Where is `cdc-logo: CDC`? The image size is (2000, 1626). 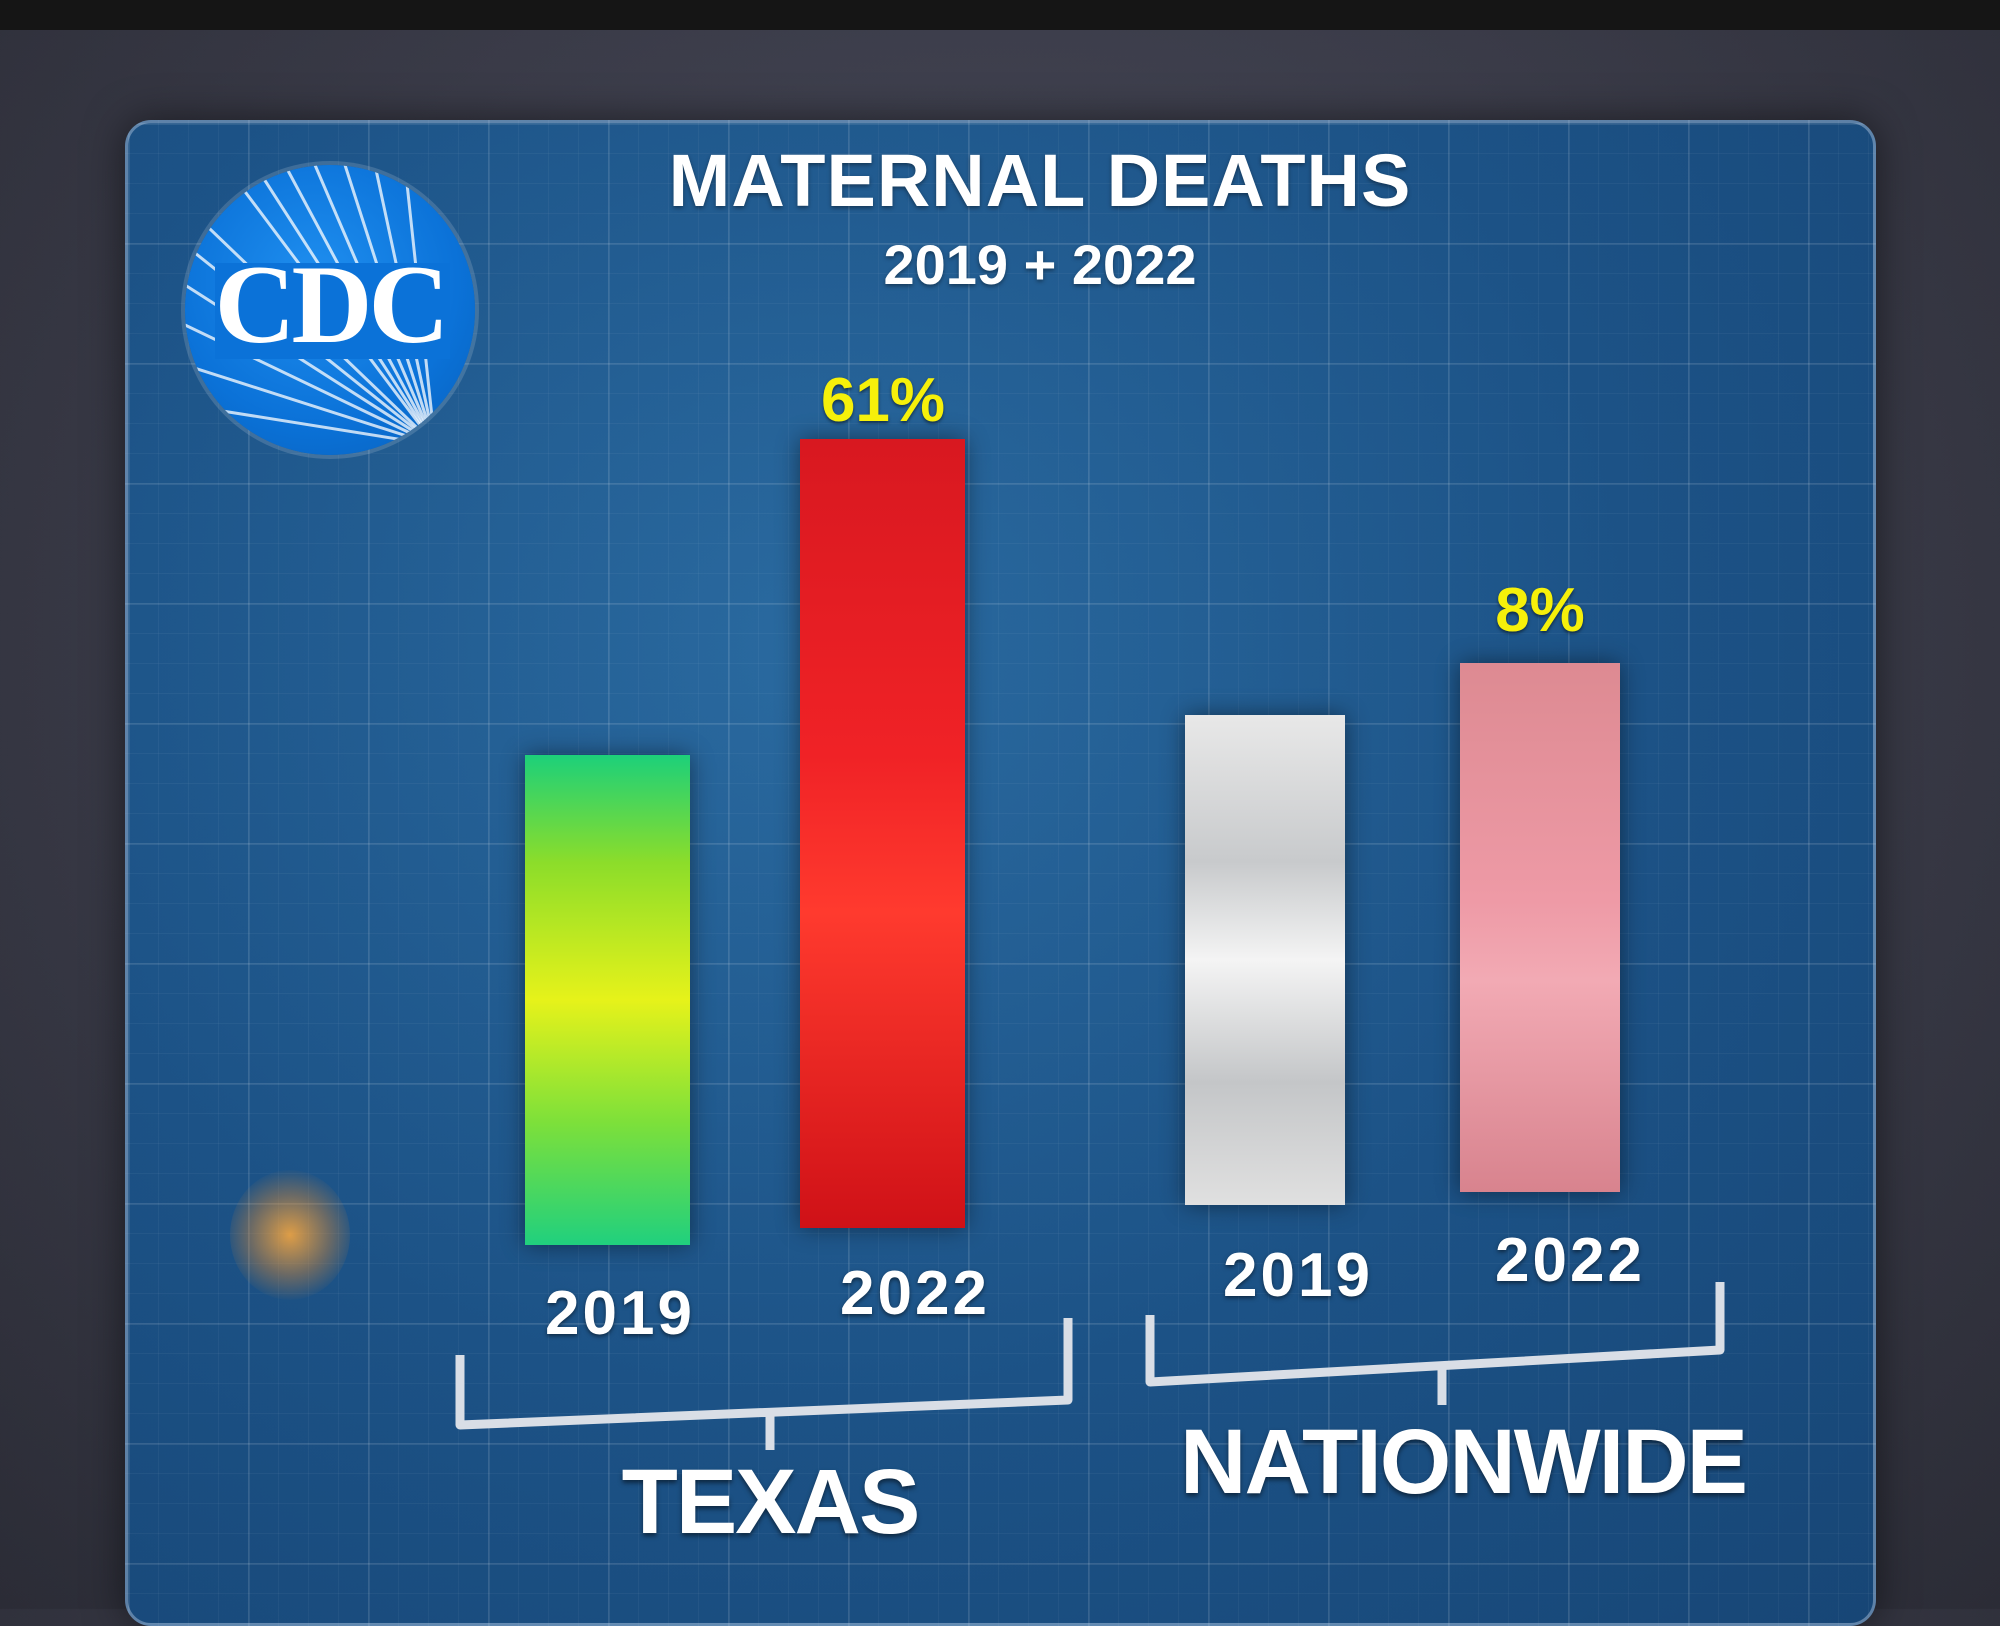
cdc-logo: CDC is located at coordinates (330, 310).